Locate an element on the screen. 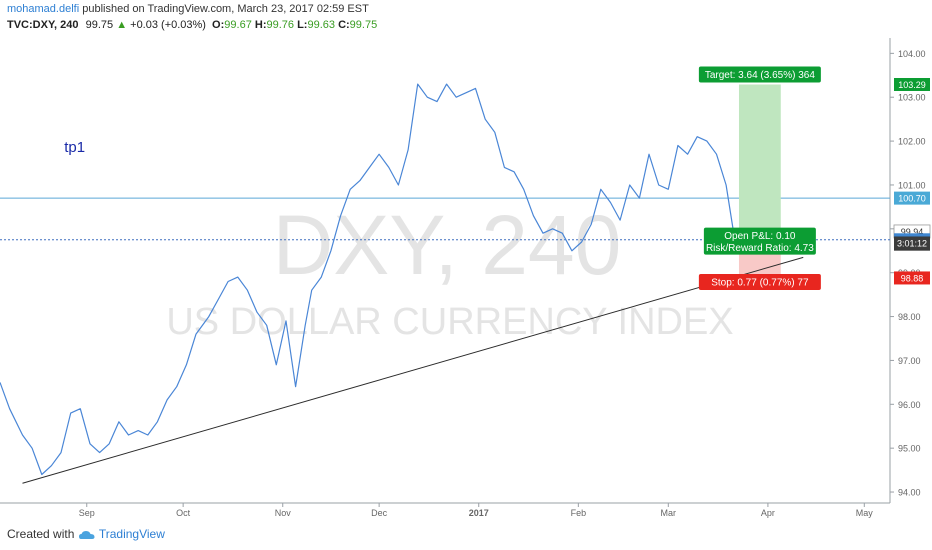  y-tick-label: 95.00 is located at coordinates (909, 449).